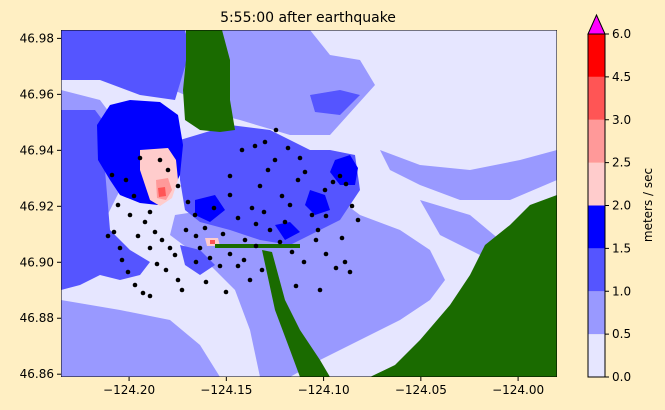 This screenshot has width=665, height=410. What do you see at coordinates (296, 313) in the screenshot?
I see `land-south-spit` at bounding box center [296, 313].